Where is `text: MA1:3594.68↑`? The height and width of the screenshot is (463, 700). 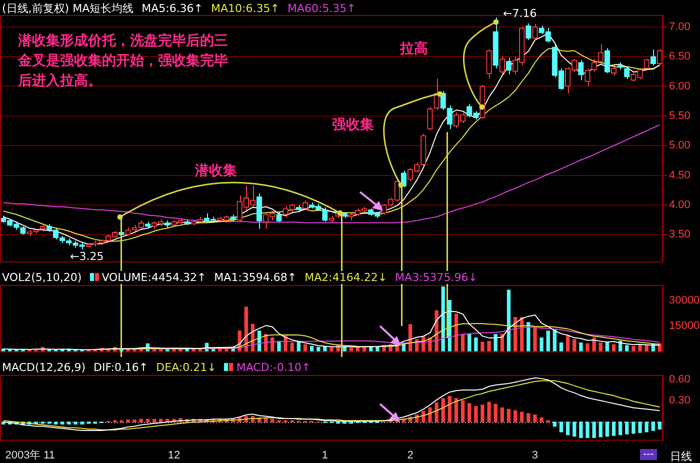 text: MA1:3594.68↑ is located at coordinates (255, 277).